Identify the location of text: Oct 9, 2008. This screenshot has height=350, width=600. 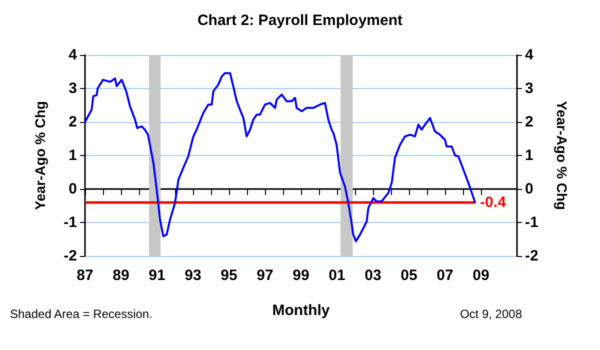
(491, 314).